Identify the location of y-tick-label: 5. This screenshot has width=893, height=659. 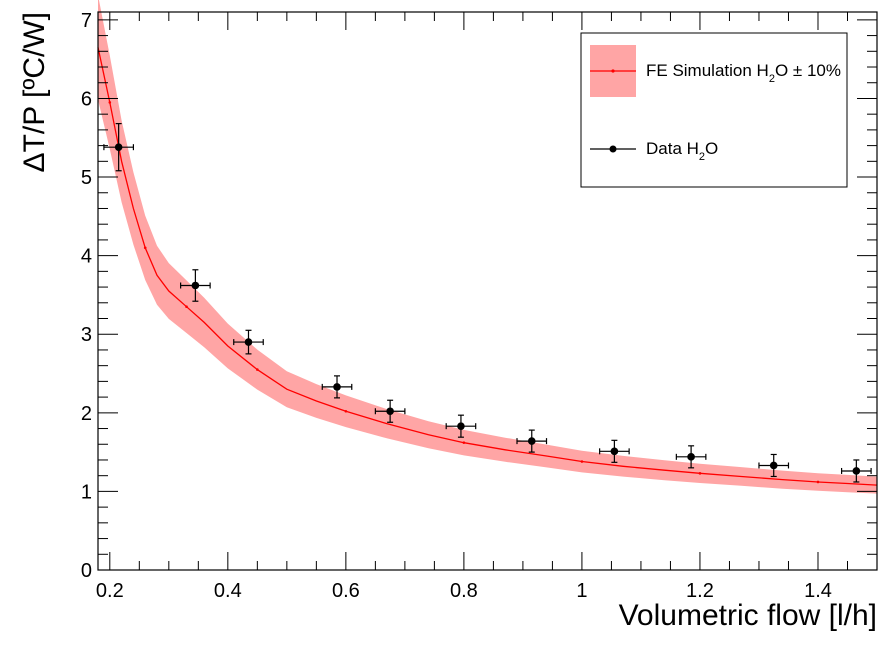
(86, 178).